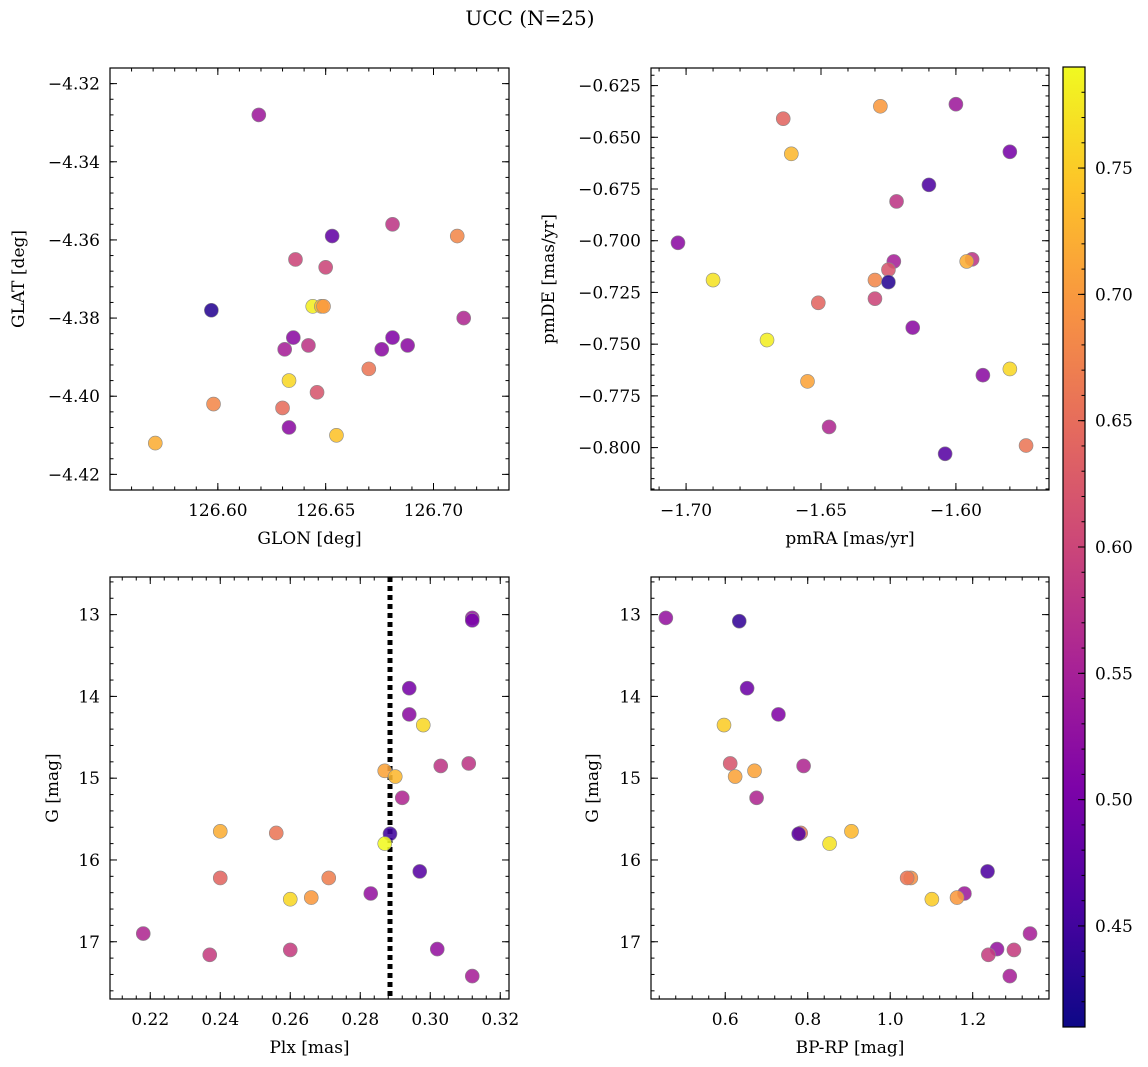 Image resolution: width=1148 pixels, height=1067 pixels. Describe the element at coordinates (74, 319) in the screenshot. I see `y-tick-label: −4.38` at that location.